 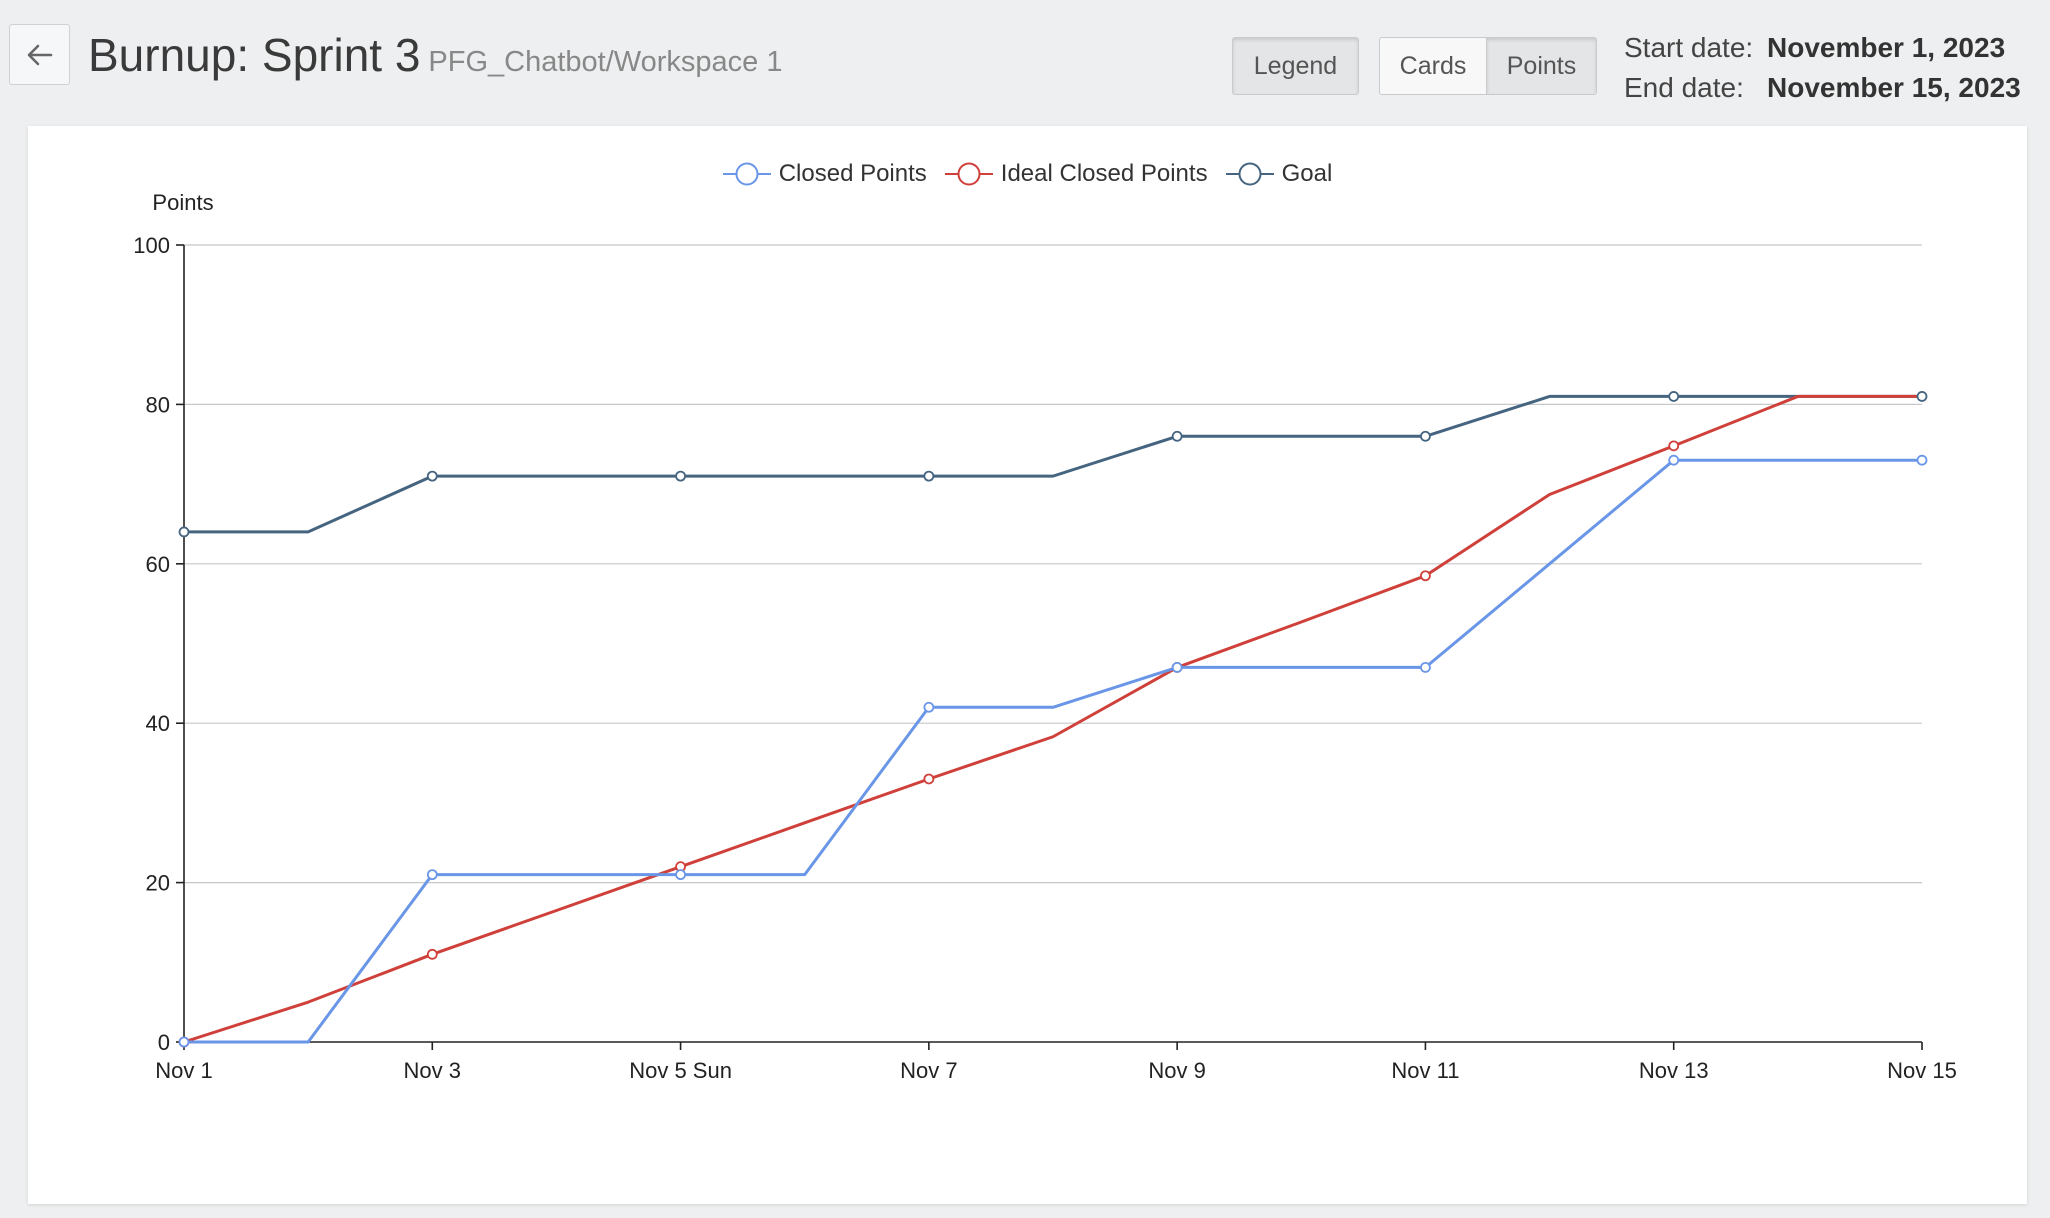 I want to click on legend-item: Closed Points, so click(x=824, y=174).